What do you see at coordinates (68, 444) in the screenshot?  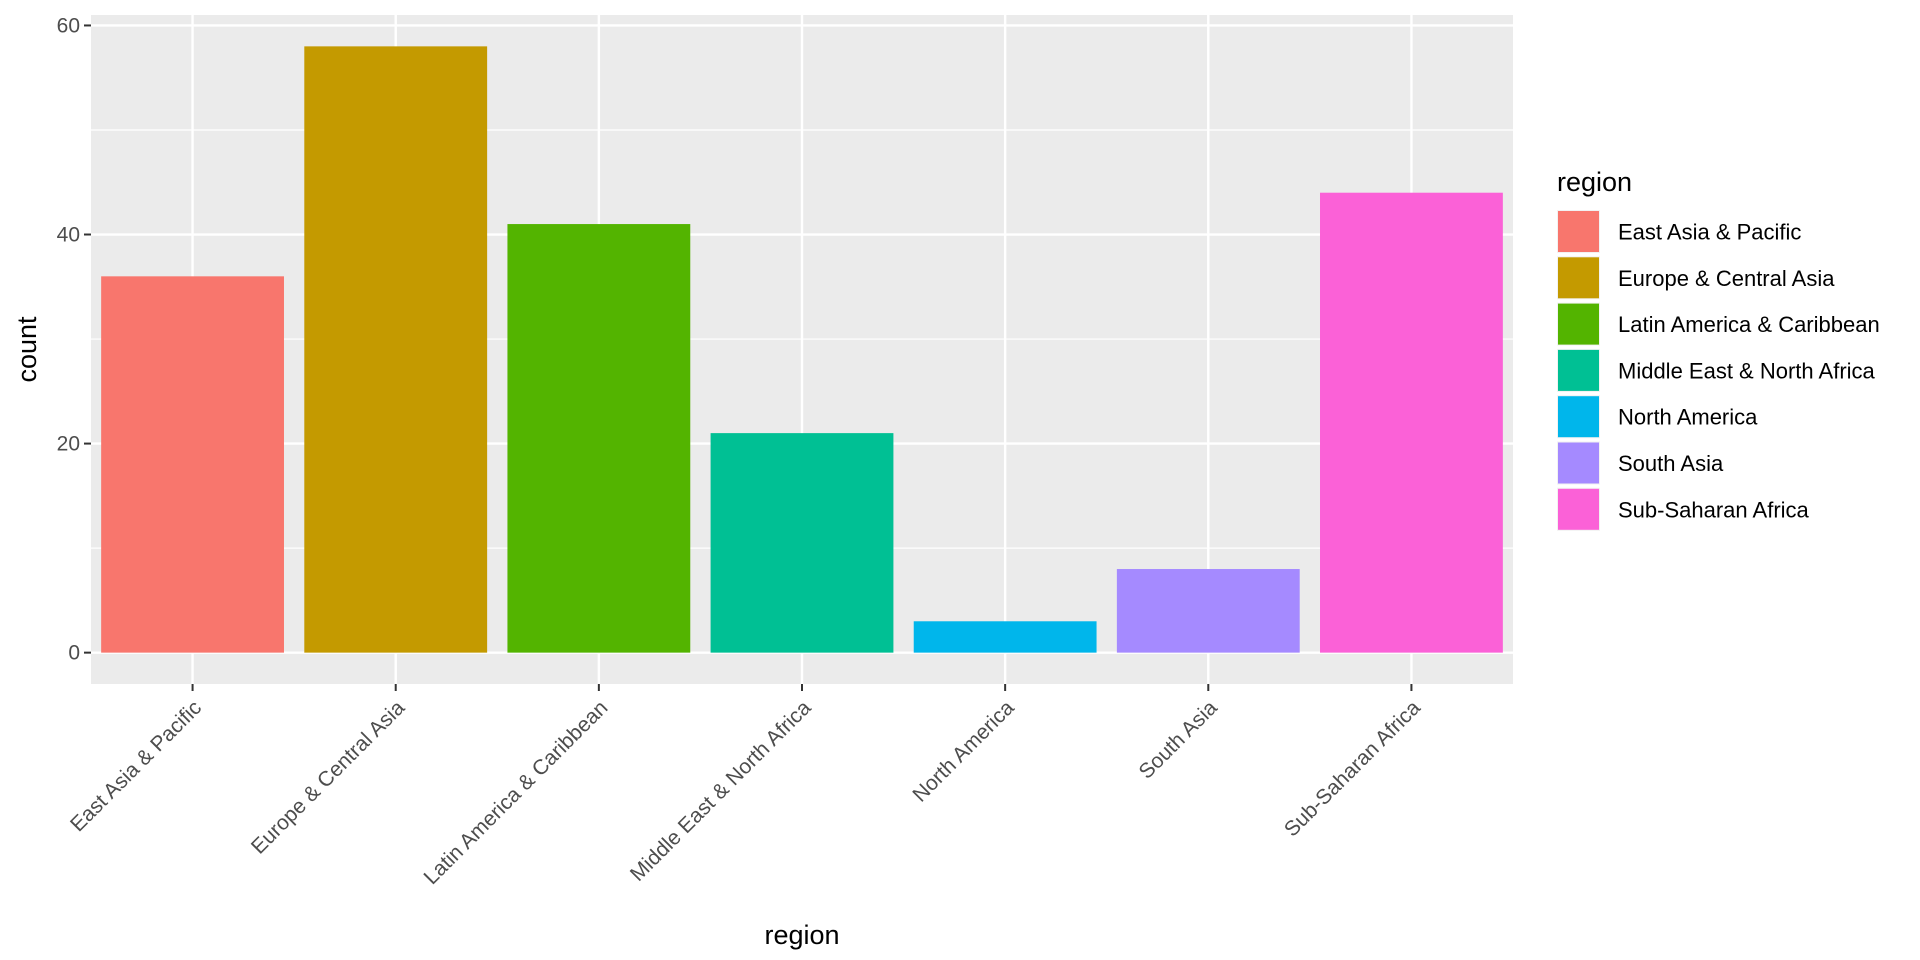 I see `y-tick-label: 20` at bounding box center [68, 444].